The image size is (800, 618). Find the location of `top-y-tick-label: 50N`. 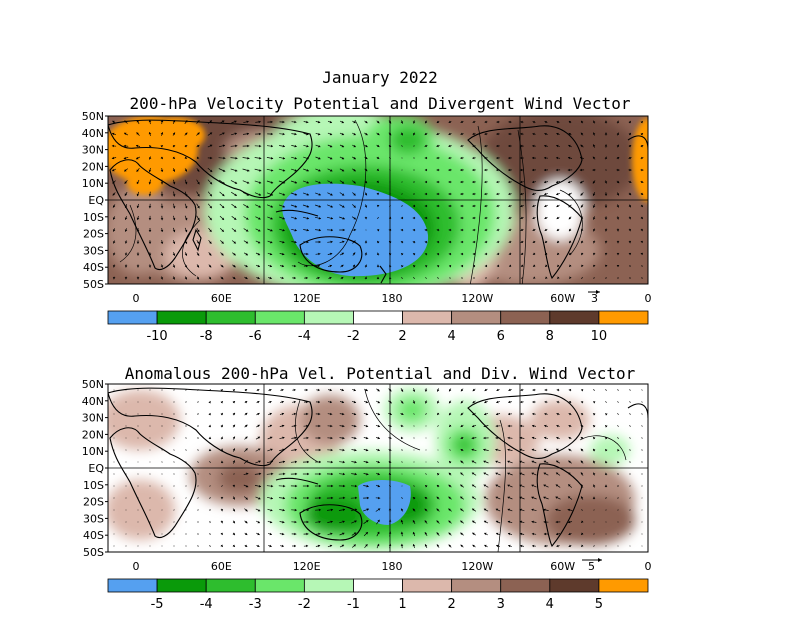

top-y-tick-label: 50N is located at coordinates (93, 116).